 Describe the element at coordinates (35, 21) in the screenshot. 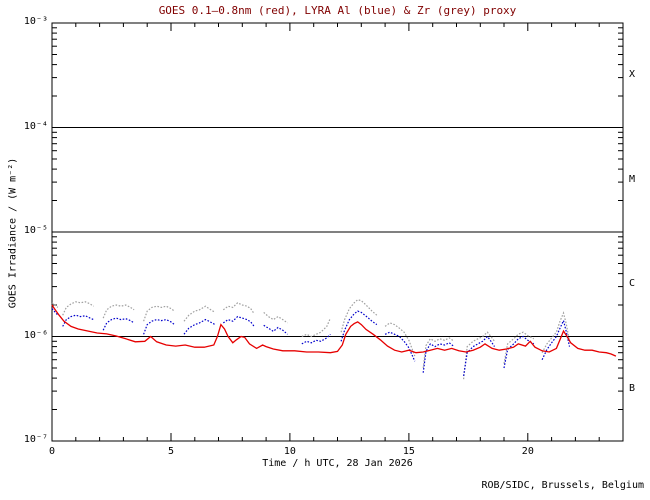

I see `y-tick-label: 10⁻³` at that location.